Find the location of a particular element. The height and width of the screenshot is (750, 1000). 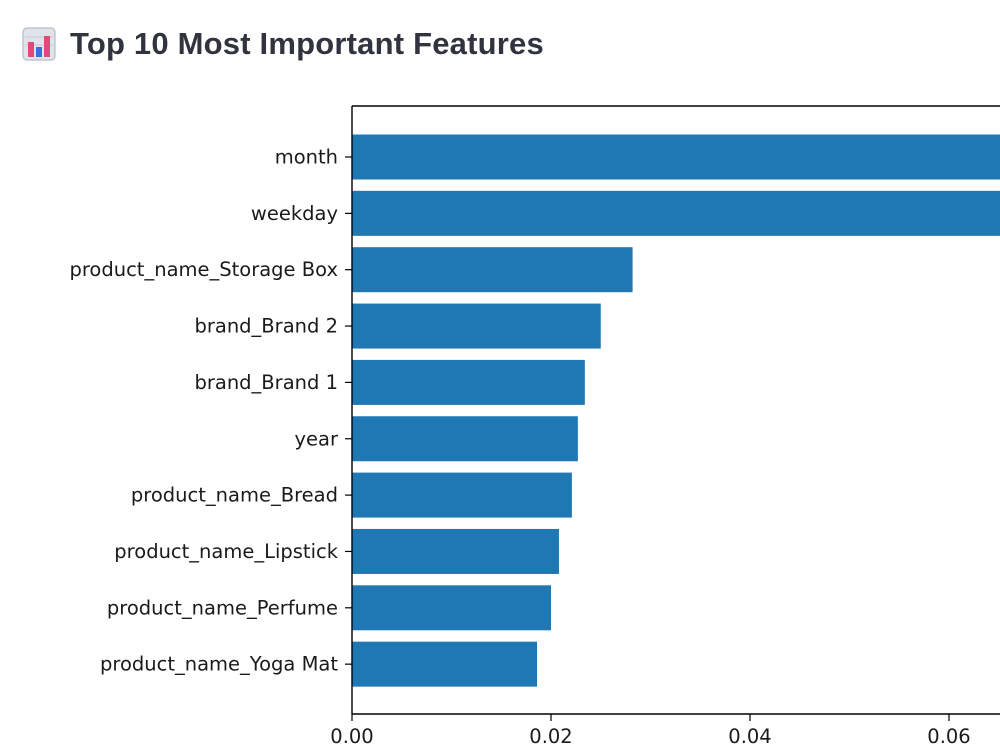

x-tick-label: 0.06 is located at coordinates (948, 736).